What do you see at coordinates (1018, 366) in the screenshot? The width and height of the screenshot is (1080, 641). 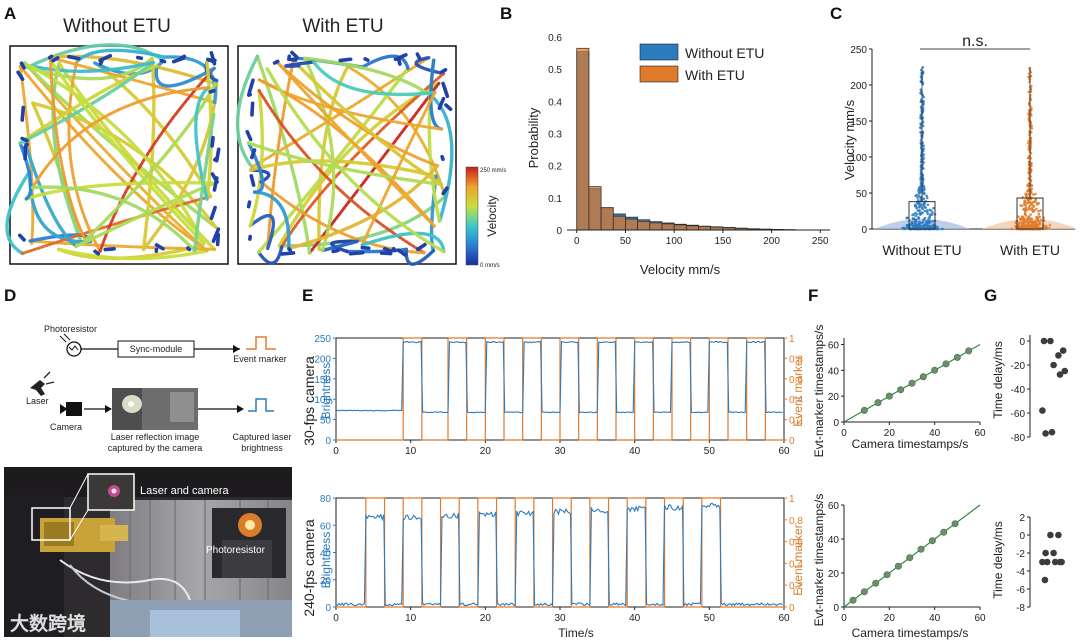 I see `y-tick-label: -20` at bounding box center [1018, 366].